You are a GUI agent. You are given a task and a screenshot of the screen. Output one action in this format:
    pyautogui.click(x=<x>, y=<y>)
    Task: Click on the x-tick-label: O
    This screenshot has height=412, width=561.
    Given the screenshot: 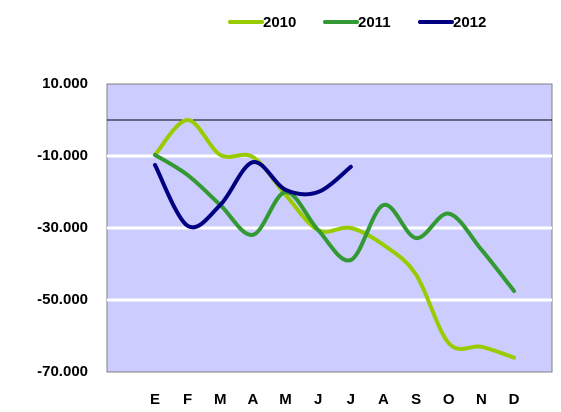 What is the action you would take?
    pyautogui.click(x=449, y=399)
    